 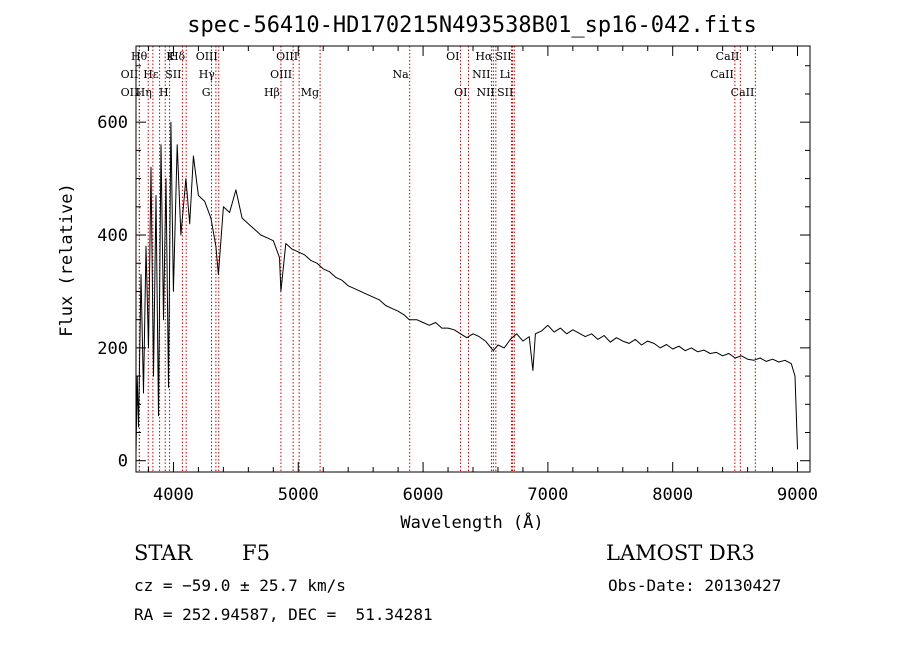 I want to click on y-tick-label-600: 600, so click(x=112, y=123).